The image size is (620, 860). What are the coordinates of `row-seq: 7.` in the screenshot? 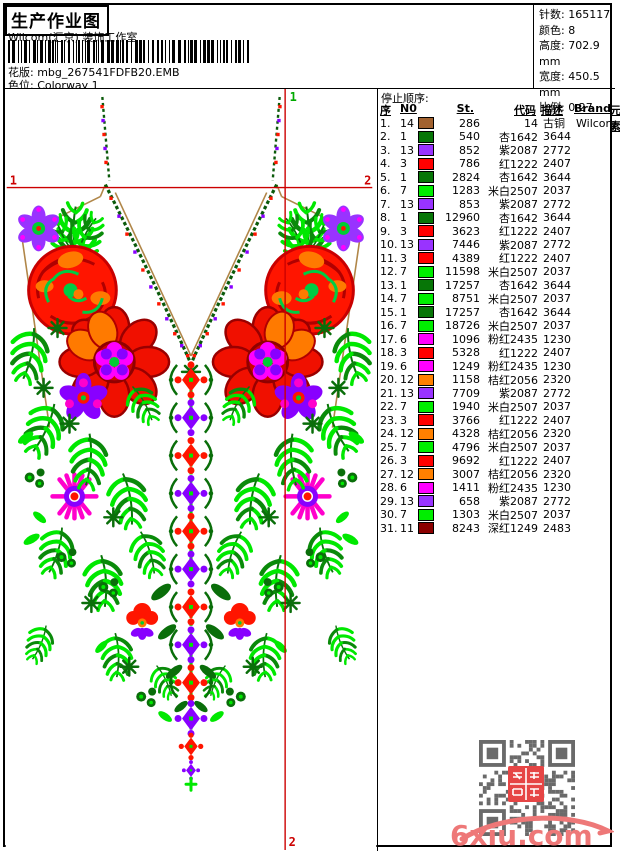 It's located at (385, 204).